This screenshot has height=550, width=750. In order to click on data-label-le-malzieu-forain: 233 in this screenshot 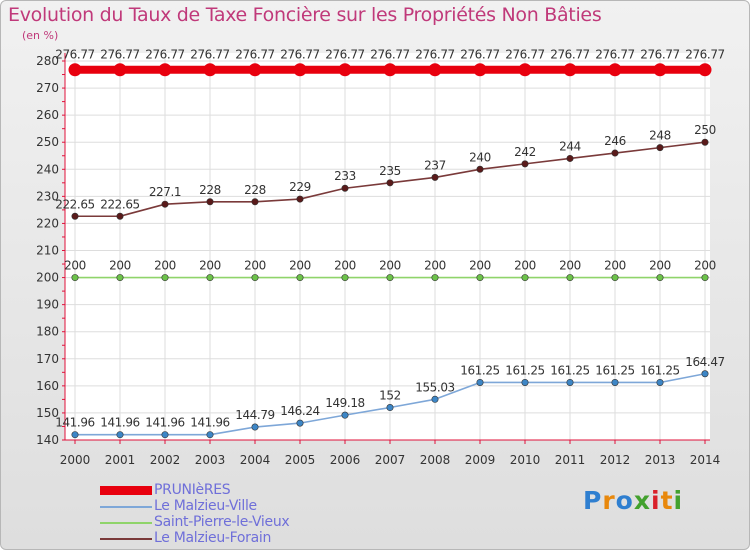, I will do `click(345, 176)`.